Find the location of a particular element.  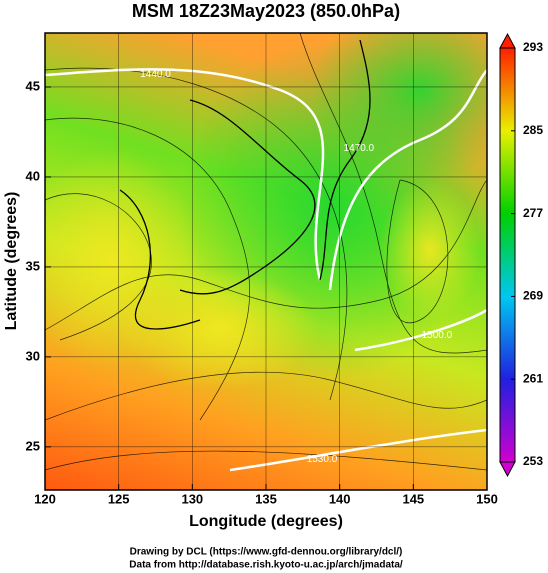

x-tick-label: 130 is located at coordinates (192, 498).